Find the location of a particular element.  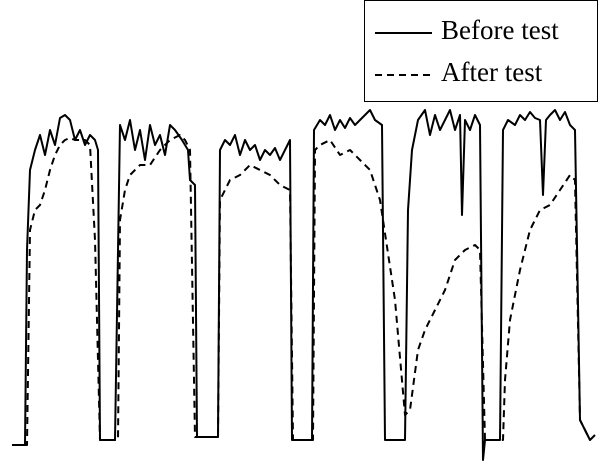

legend-label: After test is located at coordinates (492, 72).